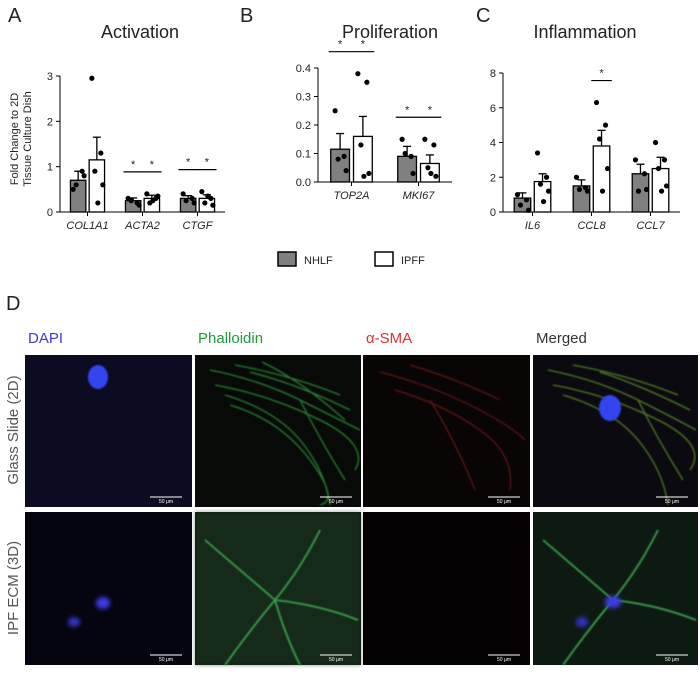 The width and height of the screenshot is (700, 678). I want to click on y-tick-label: 3, so click(50, 77).